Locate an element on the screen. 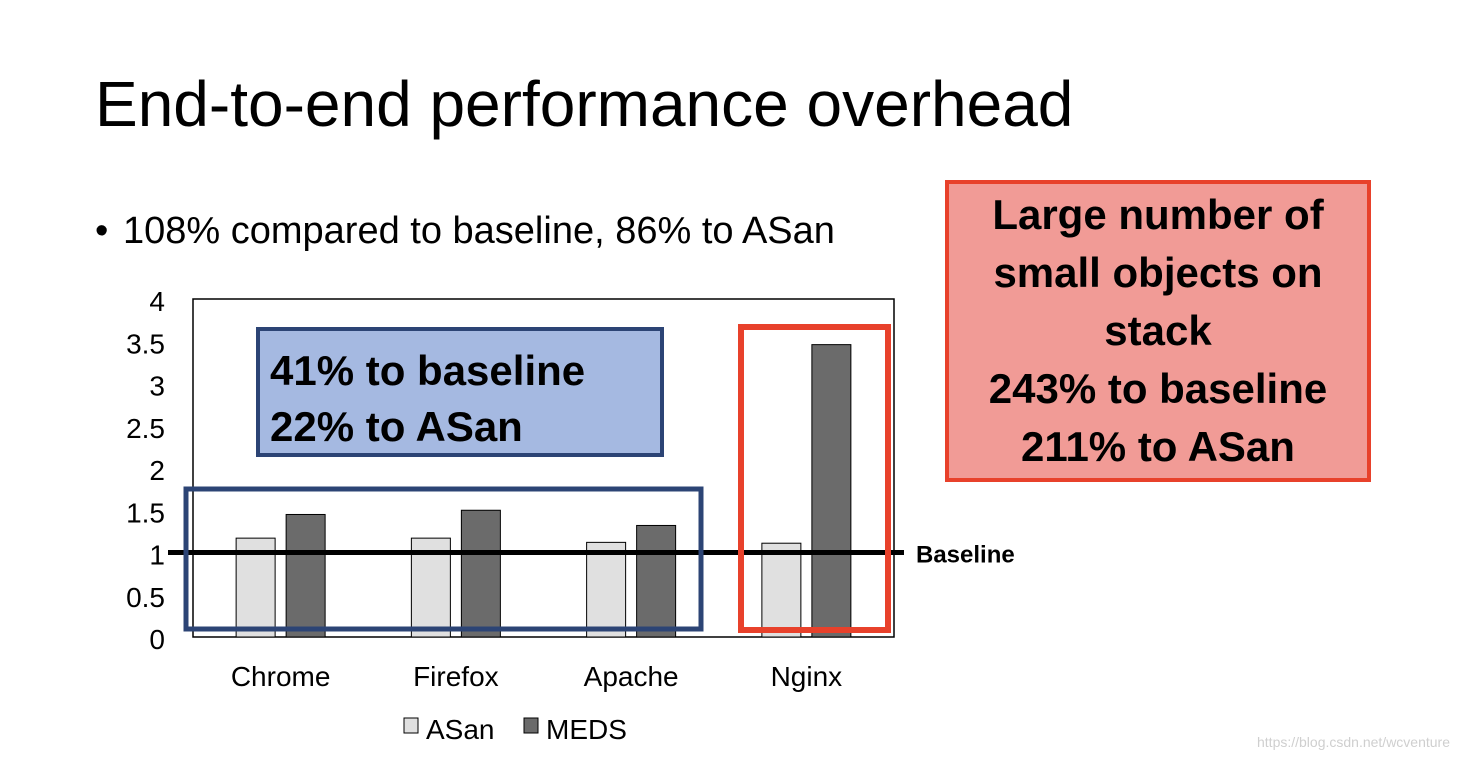 This screenshot has width=1460, height=760. y-tick-label: 3 is located at coordinates (157, 386).